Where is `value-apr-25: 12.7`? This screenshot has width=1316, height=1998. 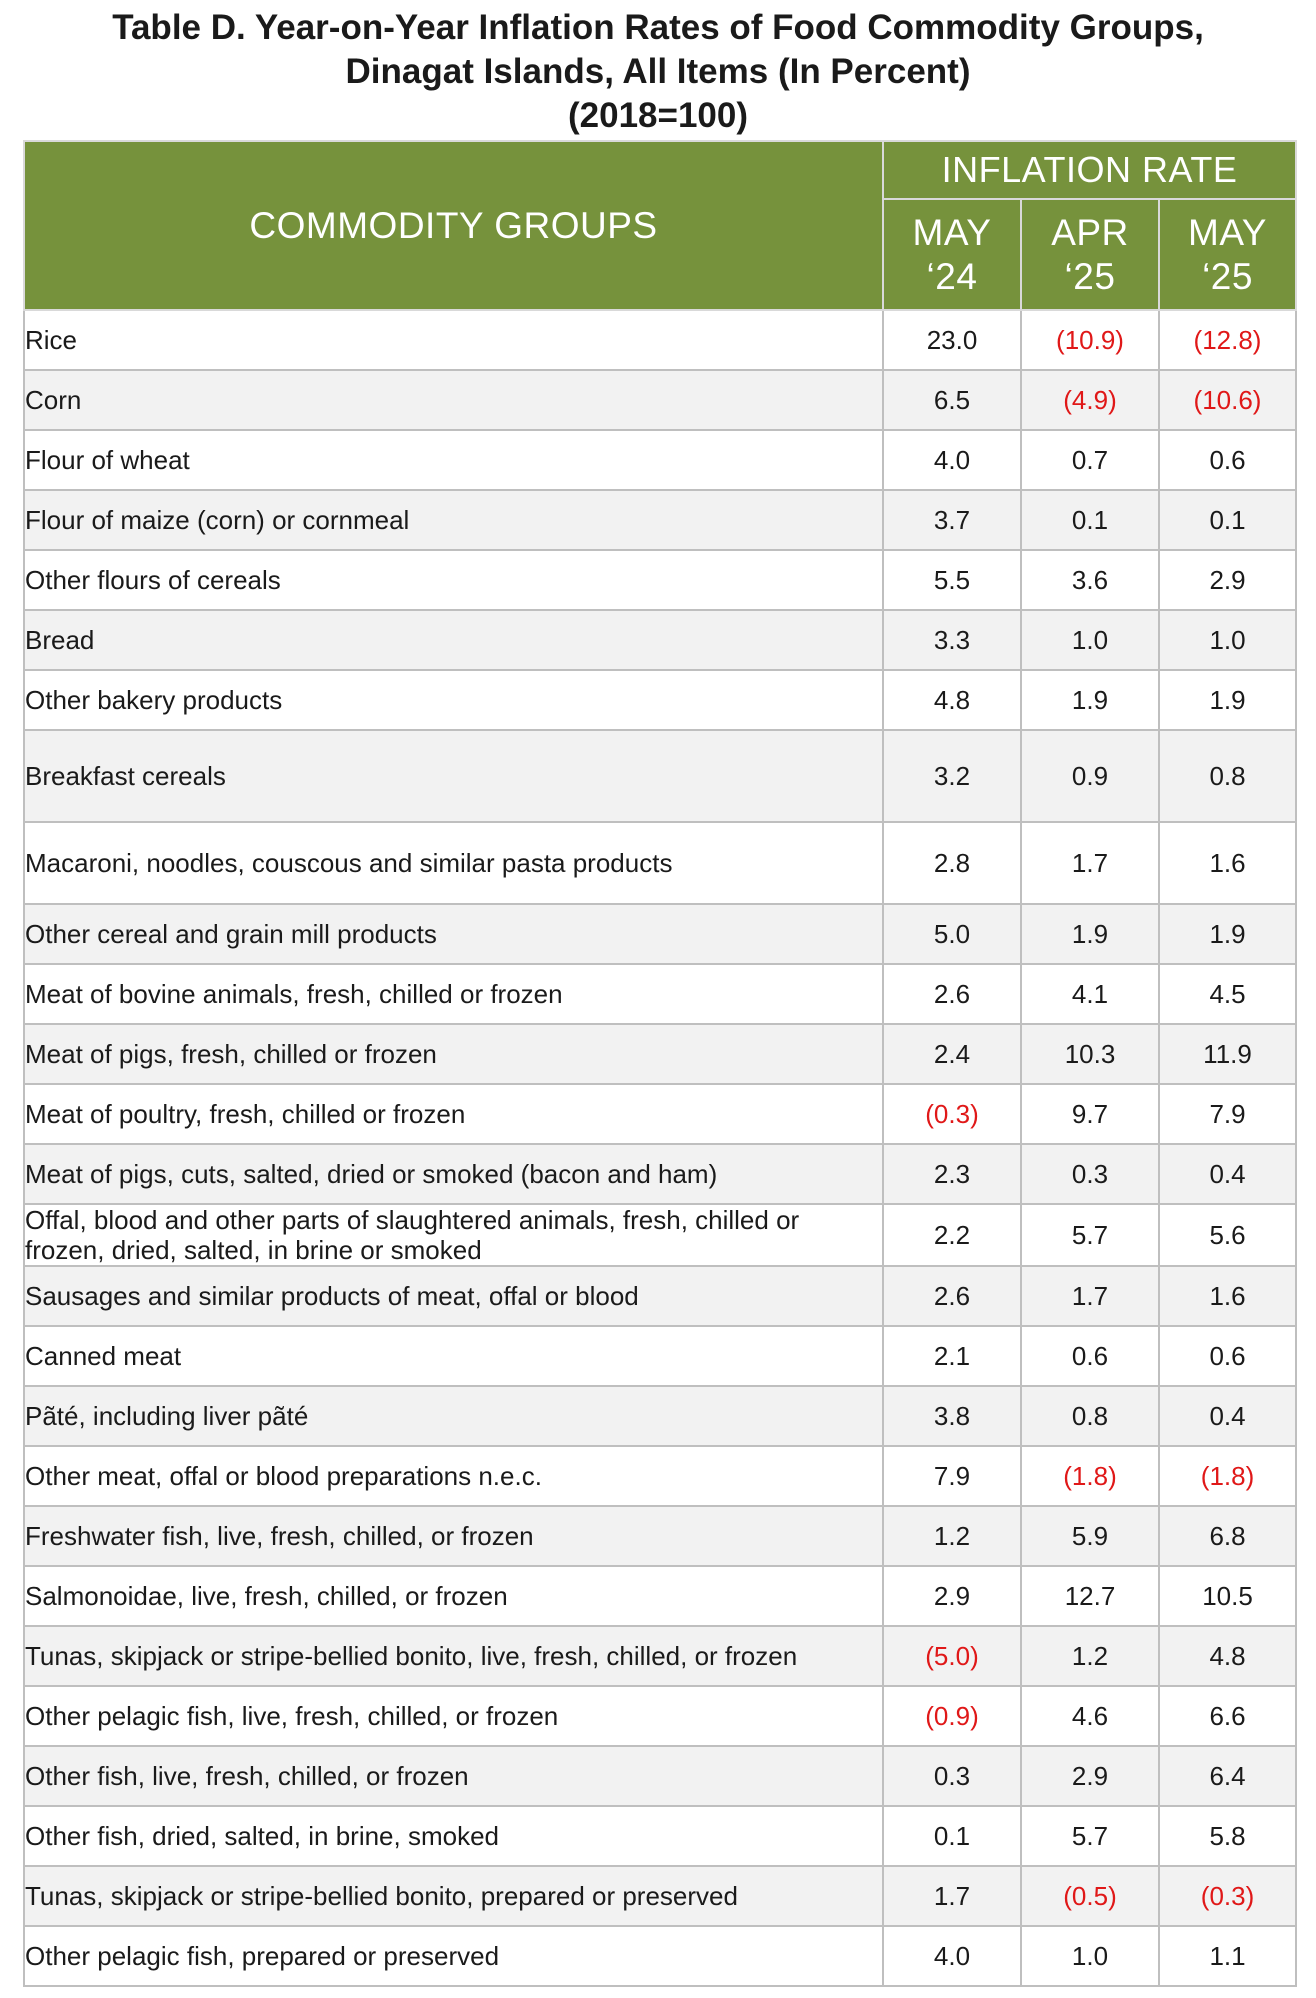 value-apr-25: 12.7 is located at coordinates (1090, 1596).